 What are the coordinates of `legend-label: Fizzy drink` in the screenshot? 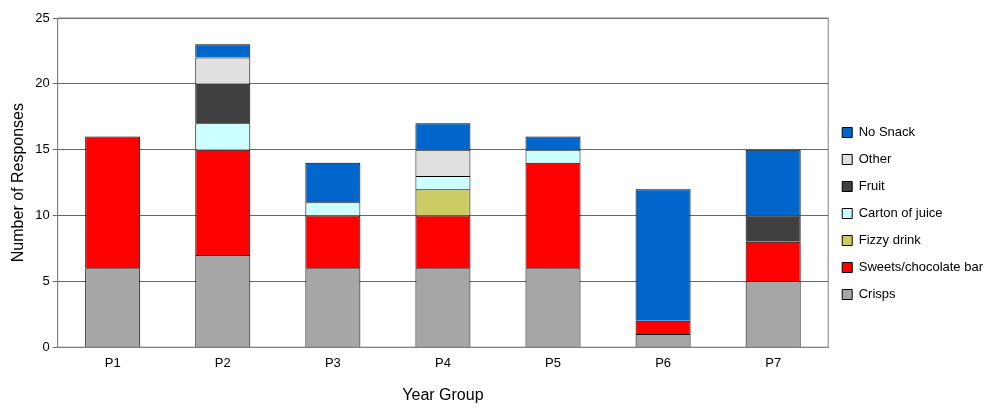 It's located at (890, 240).